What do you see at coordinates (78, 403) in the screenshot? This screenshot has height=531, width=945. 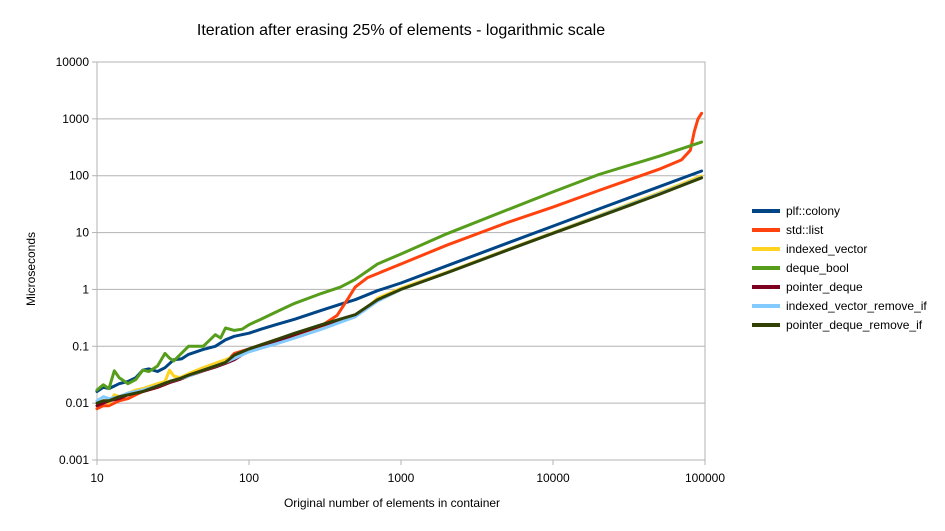 I see `y-tick-label: 0.01` at bounding box center [78, 403].